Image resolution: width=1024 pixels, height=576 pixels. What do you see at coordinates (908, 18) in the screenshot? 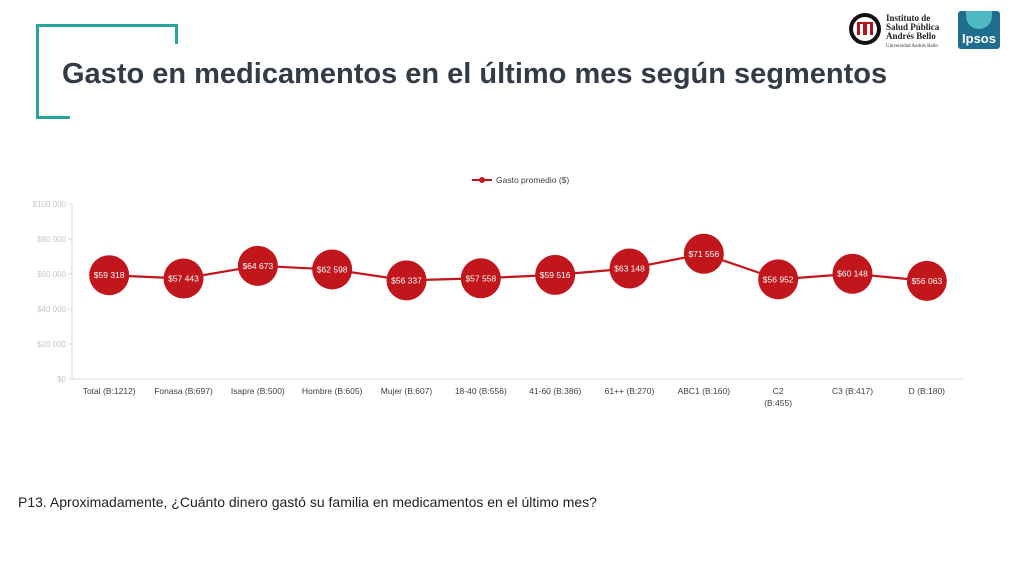
I see `isp-line-1: Instituto de` at bounding box center [908, 18].